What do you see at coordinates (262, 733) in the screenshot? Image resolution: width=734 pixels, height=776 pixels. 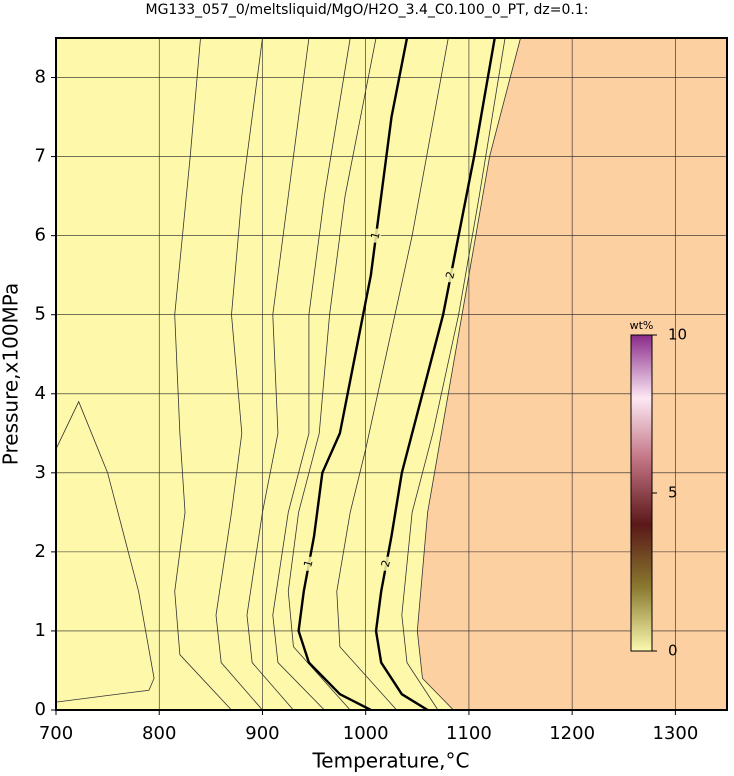 I see `x-tick-label: 900` at bounding box center [262, 733].